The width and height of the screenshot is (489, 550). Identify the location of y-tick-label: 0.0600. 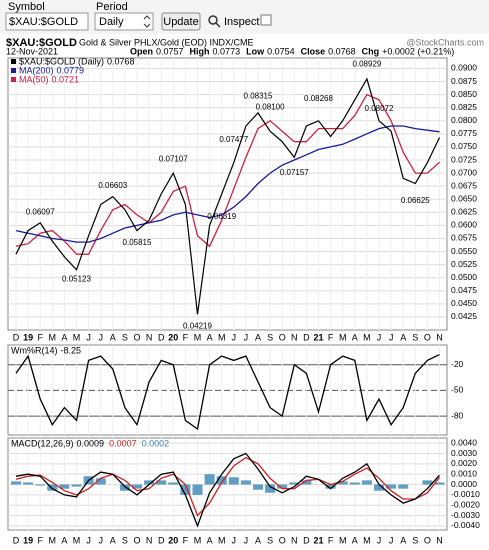
(464, 225).